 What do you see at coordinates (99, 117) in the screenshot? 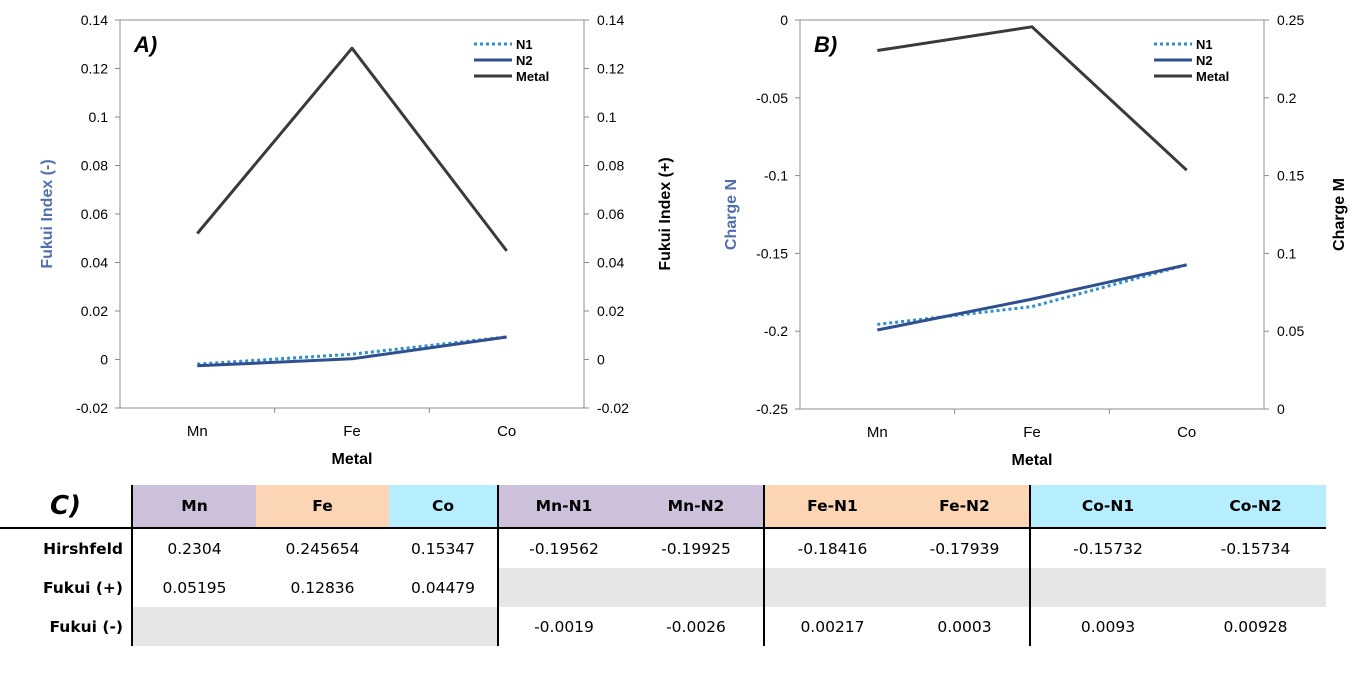
I see `left-tick-label: 0.1` at bounding box center [99, 117].